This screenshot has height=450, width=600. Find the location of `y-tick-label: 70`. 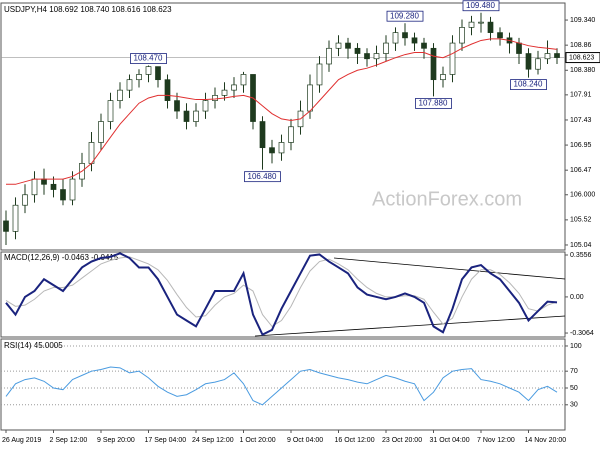

y-tick-label: 70 is located at coordinates (574, 371).